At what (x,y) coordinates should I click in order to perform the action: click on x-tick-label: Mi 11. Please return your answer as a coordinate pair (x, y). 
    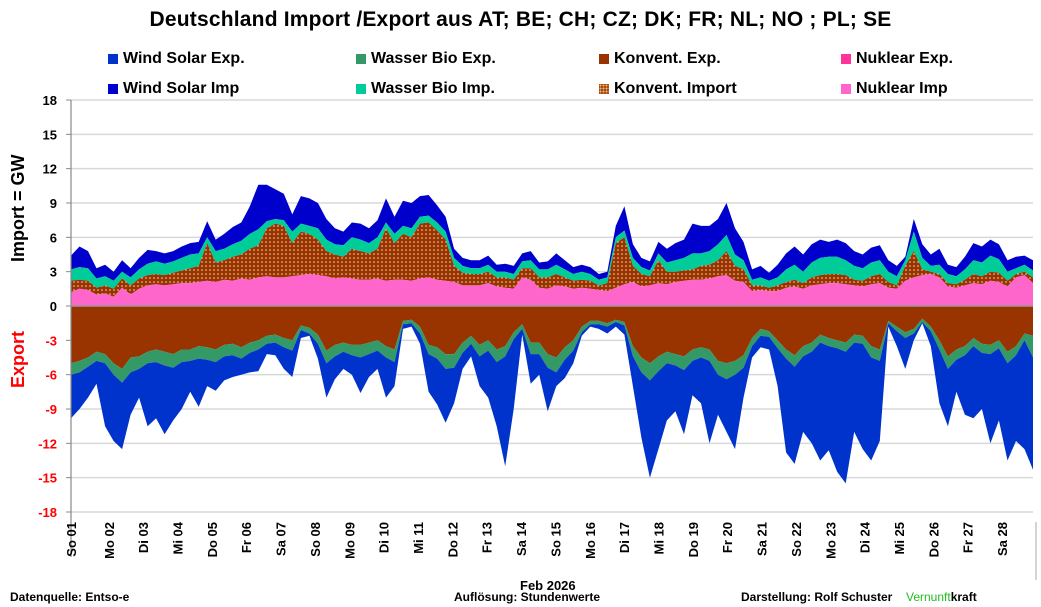
    Looking at the image, I should click on (418, 538).